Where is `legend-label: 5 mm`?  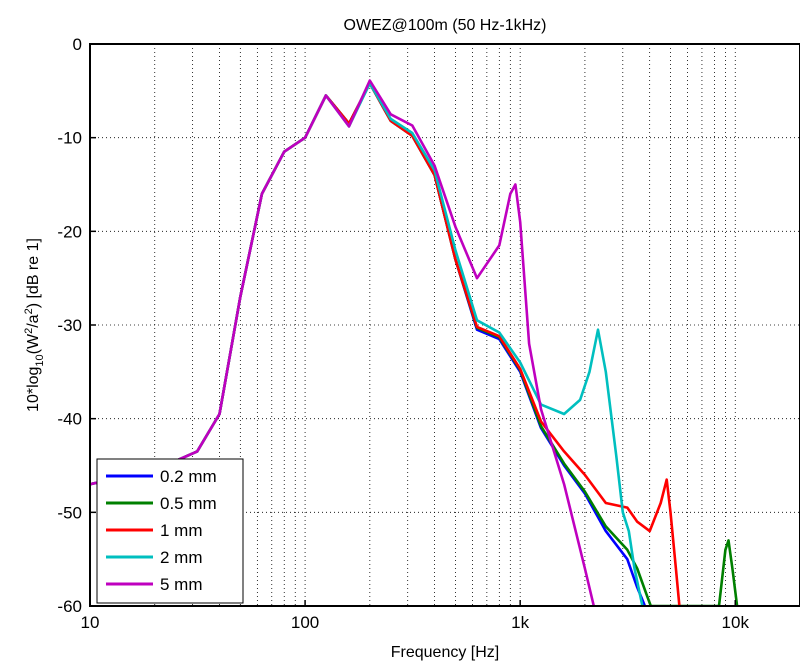
legend-label: 5 mm is located at coordinates (181, 584).